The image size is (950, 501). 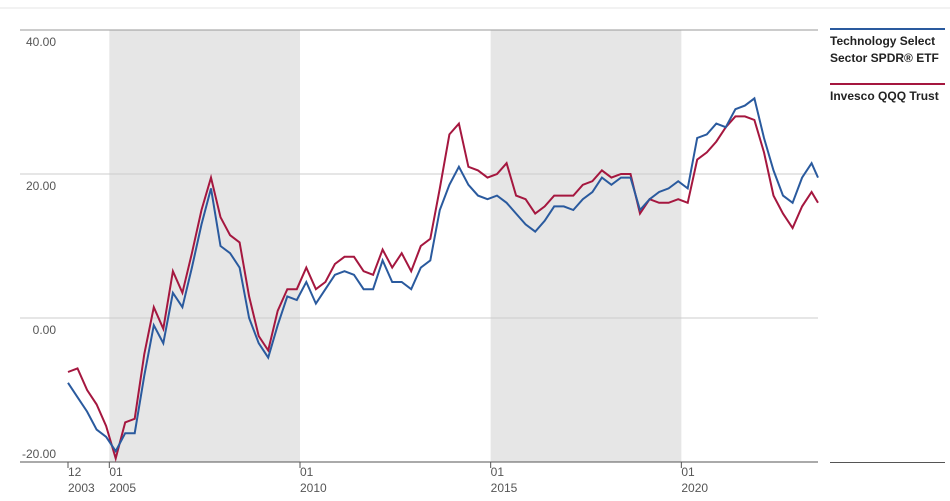 What do you see at coordinates (41, 42) in the screenshot?
I see `y-tick-label: 40.00` at bounding box center [41, 42].